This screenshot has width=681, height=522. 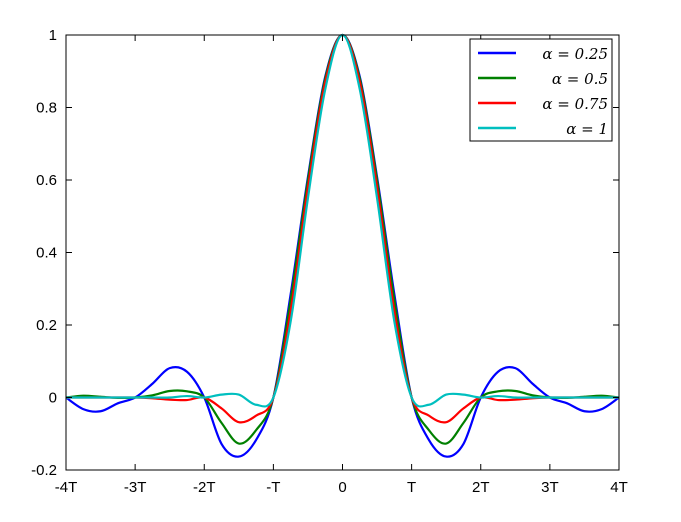 I want to click on x-tick-label: T, so click(x=411, y=487).